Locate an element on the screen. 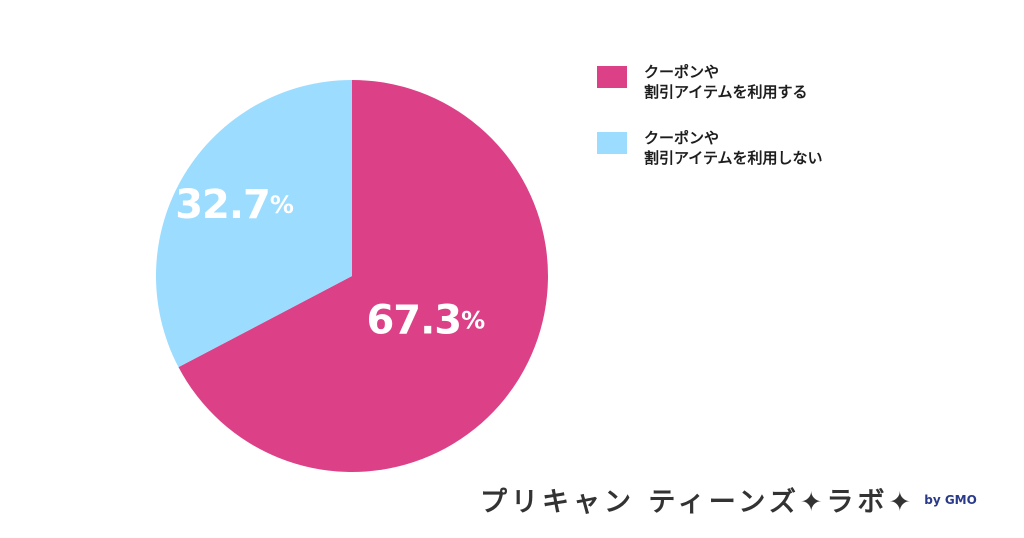 The height and width of the screenshot is (538, 1024). chart-legend: クーポンや 割引アイテムを利用する クーポンや 割引アイテムを利用しない is located at coordinates (757, 128).